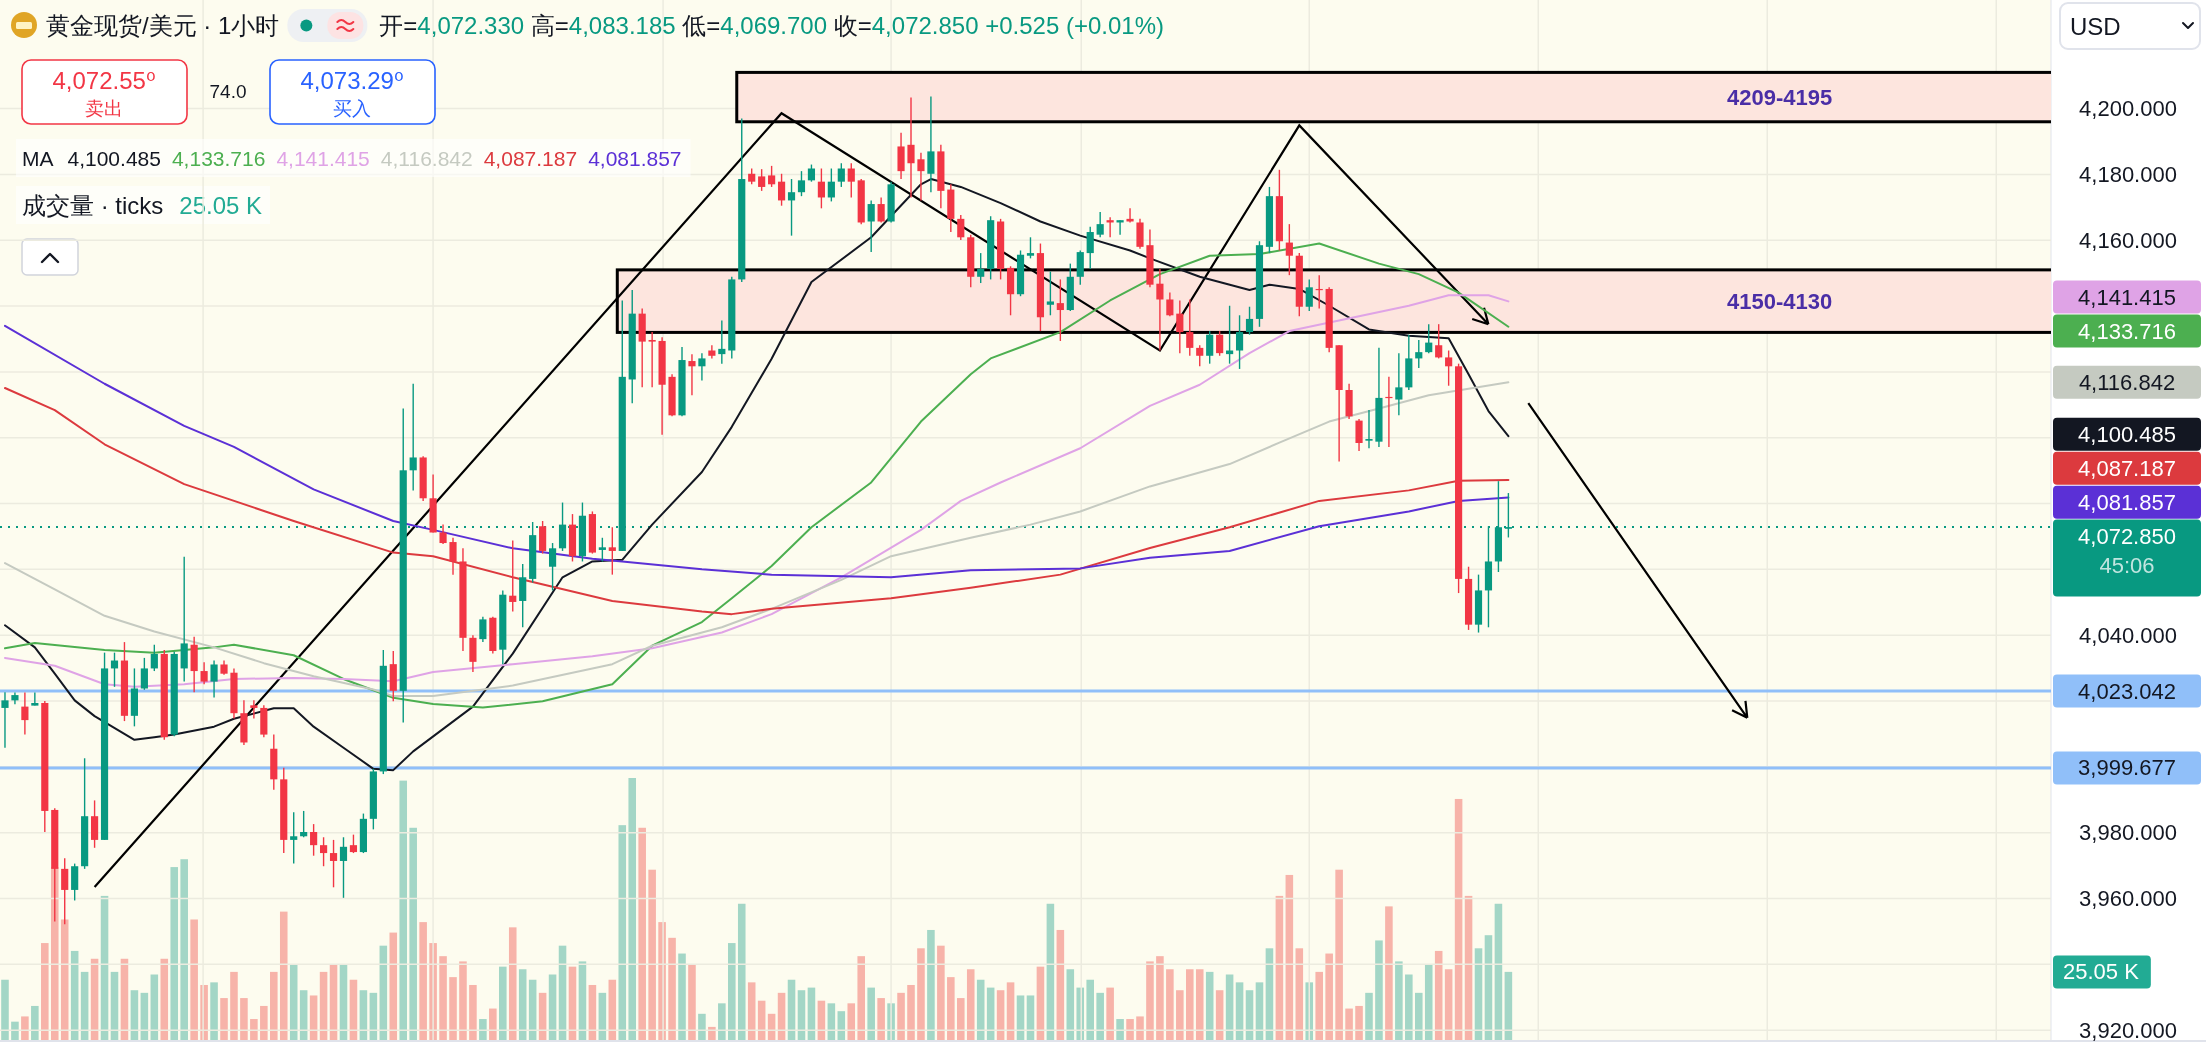  What do you see at coordinates (104, 108) in the screenshot?
I see `annotation: 卖出` at bounding box center [104, 108].